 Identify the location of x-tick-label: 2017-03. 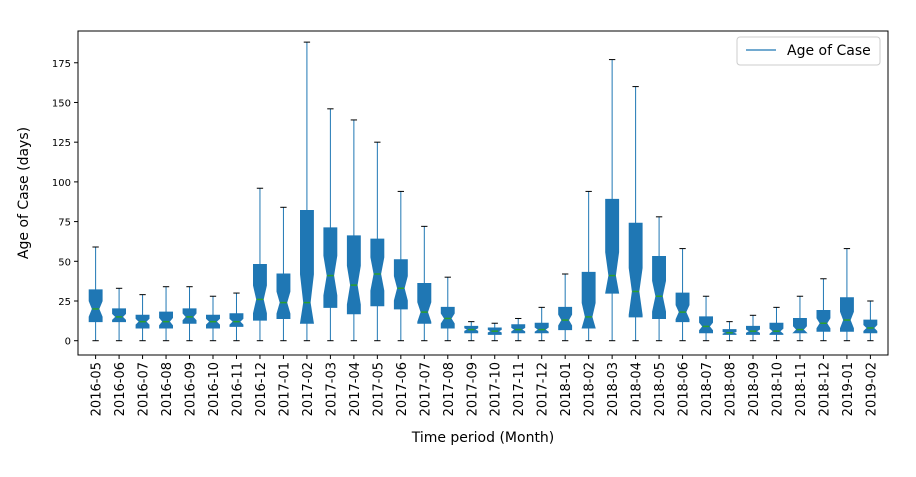
(331, 389).